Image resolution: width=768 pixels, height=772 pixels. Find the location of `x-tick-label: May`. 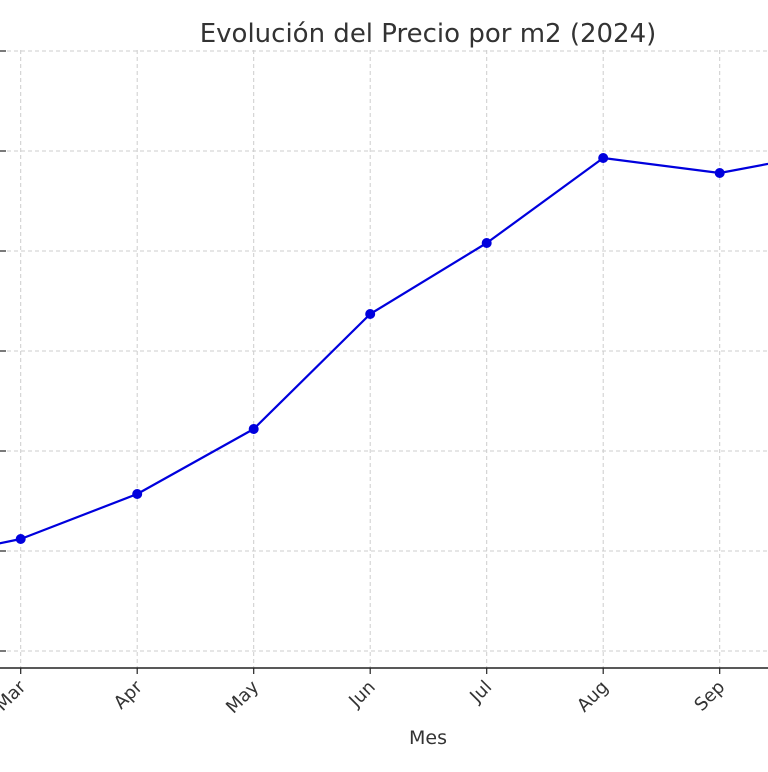

x-tick-label: May is located at coordinates (242, 696).